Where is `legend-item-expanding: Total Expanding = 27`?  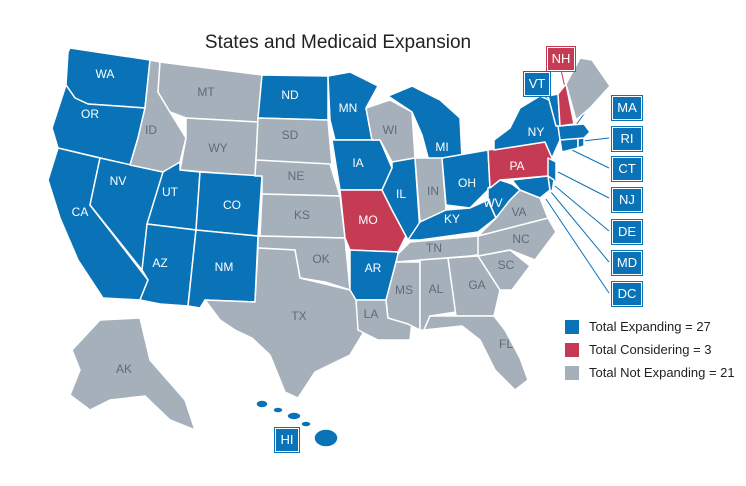 legend-item-expanding: Total Expanding = 27 is located at coordinates (650, 326).